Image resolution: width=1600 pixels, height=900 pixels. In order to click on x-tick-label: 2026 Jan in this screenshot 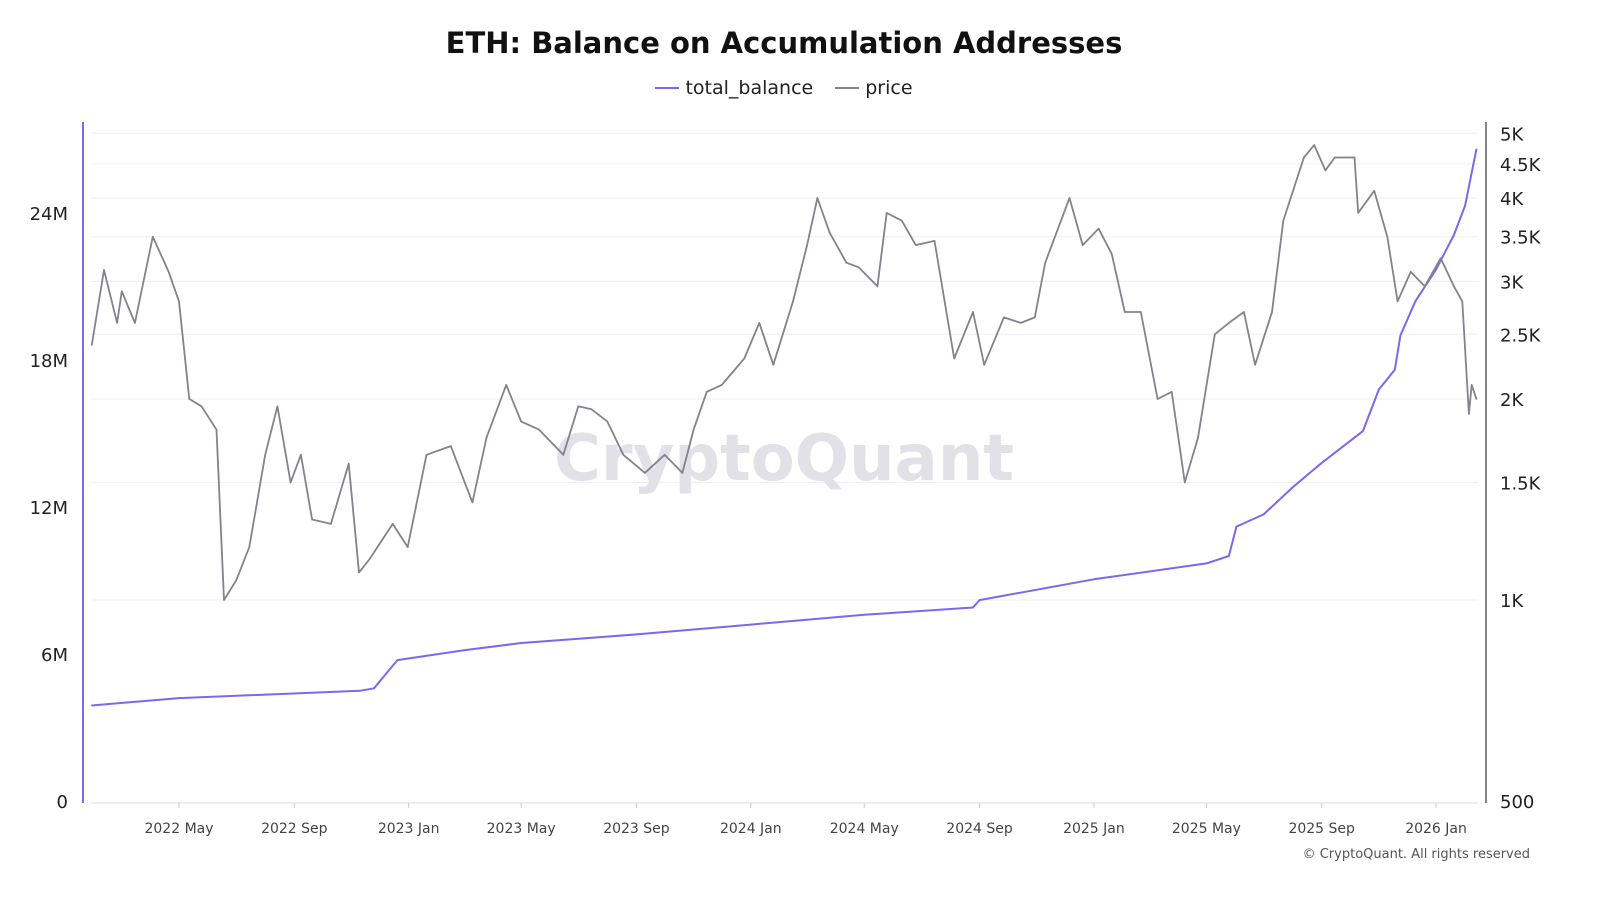, I will do `click(1436, 829)`.